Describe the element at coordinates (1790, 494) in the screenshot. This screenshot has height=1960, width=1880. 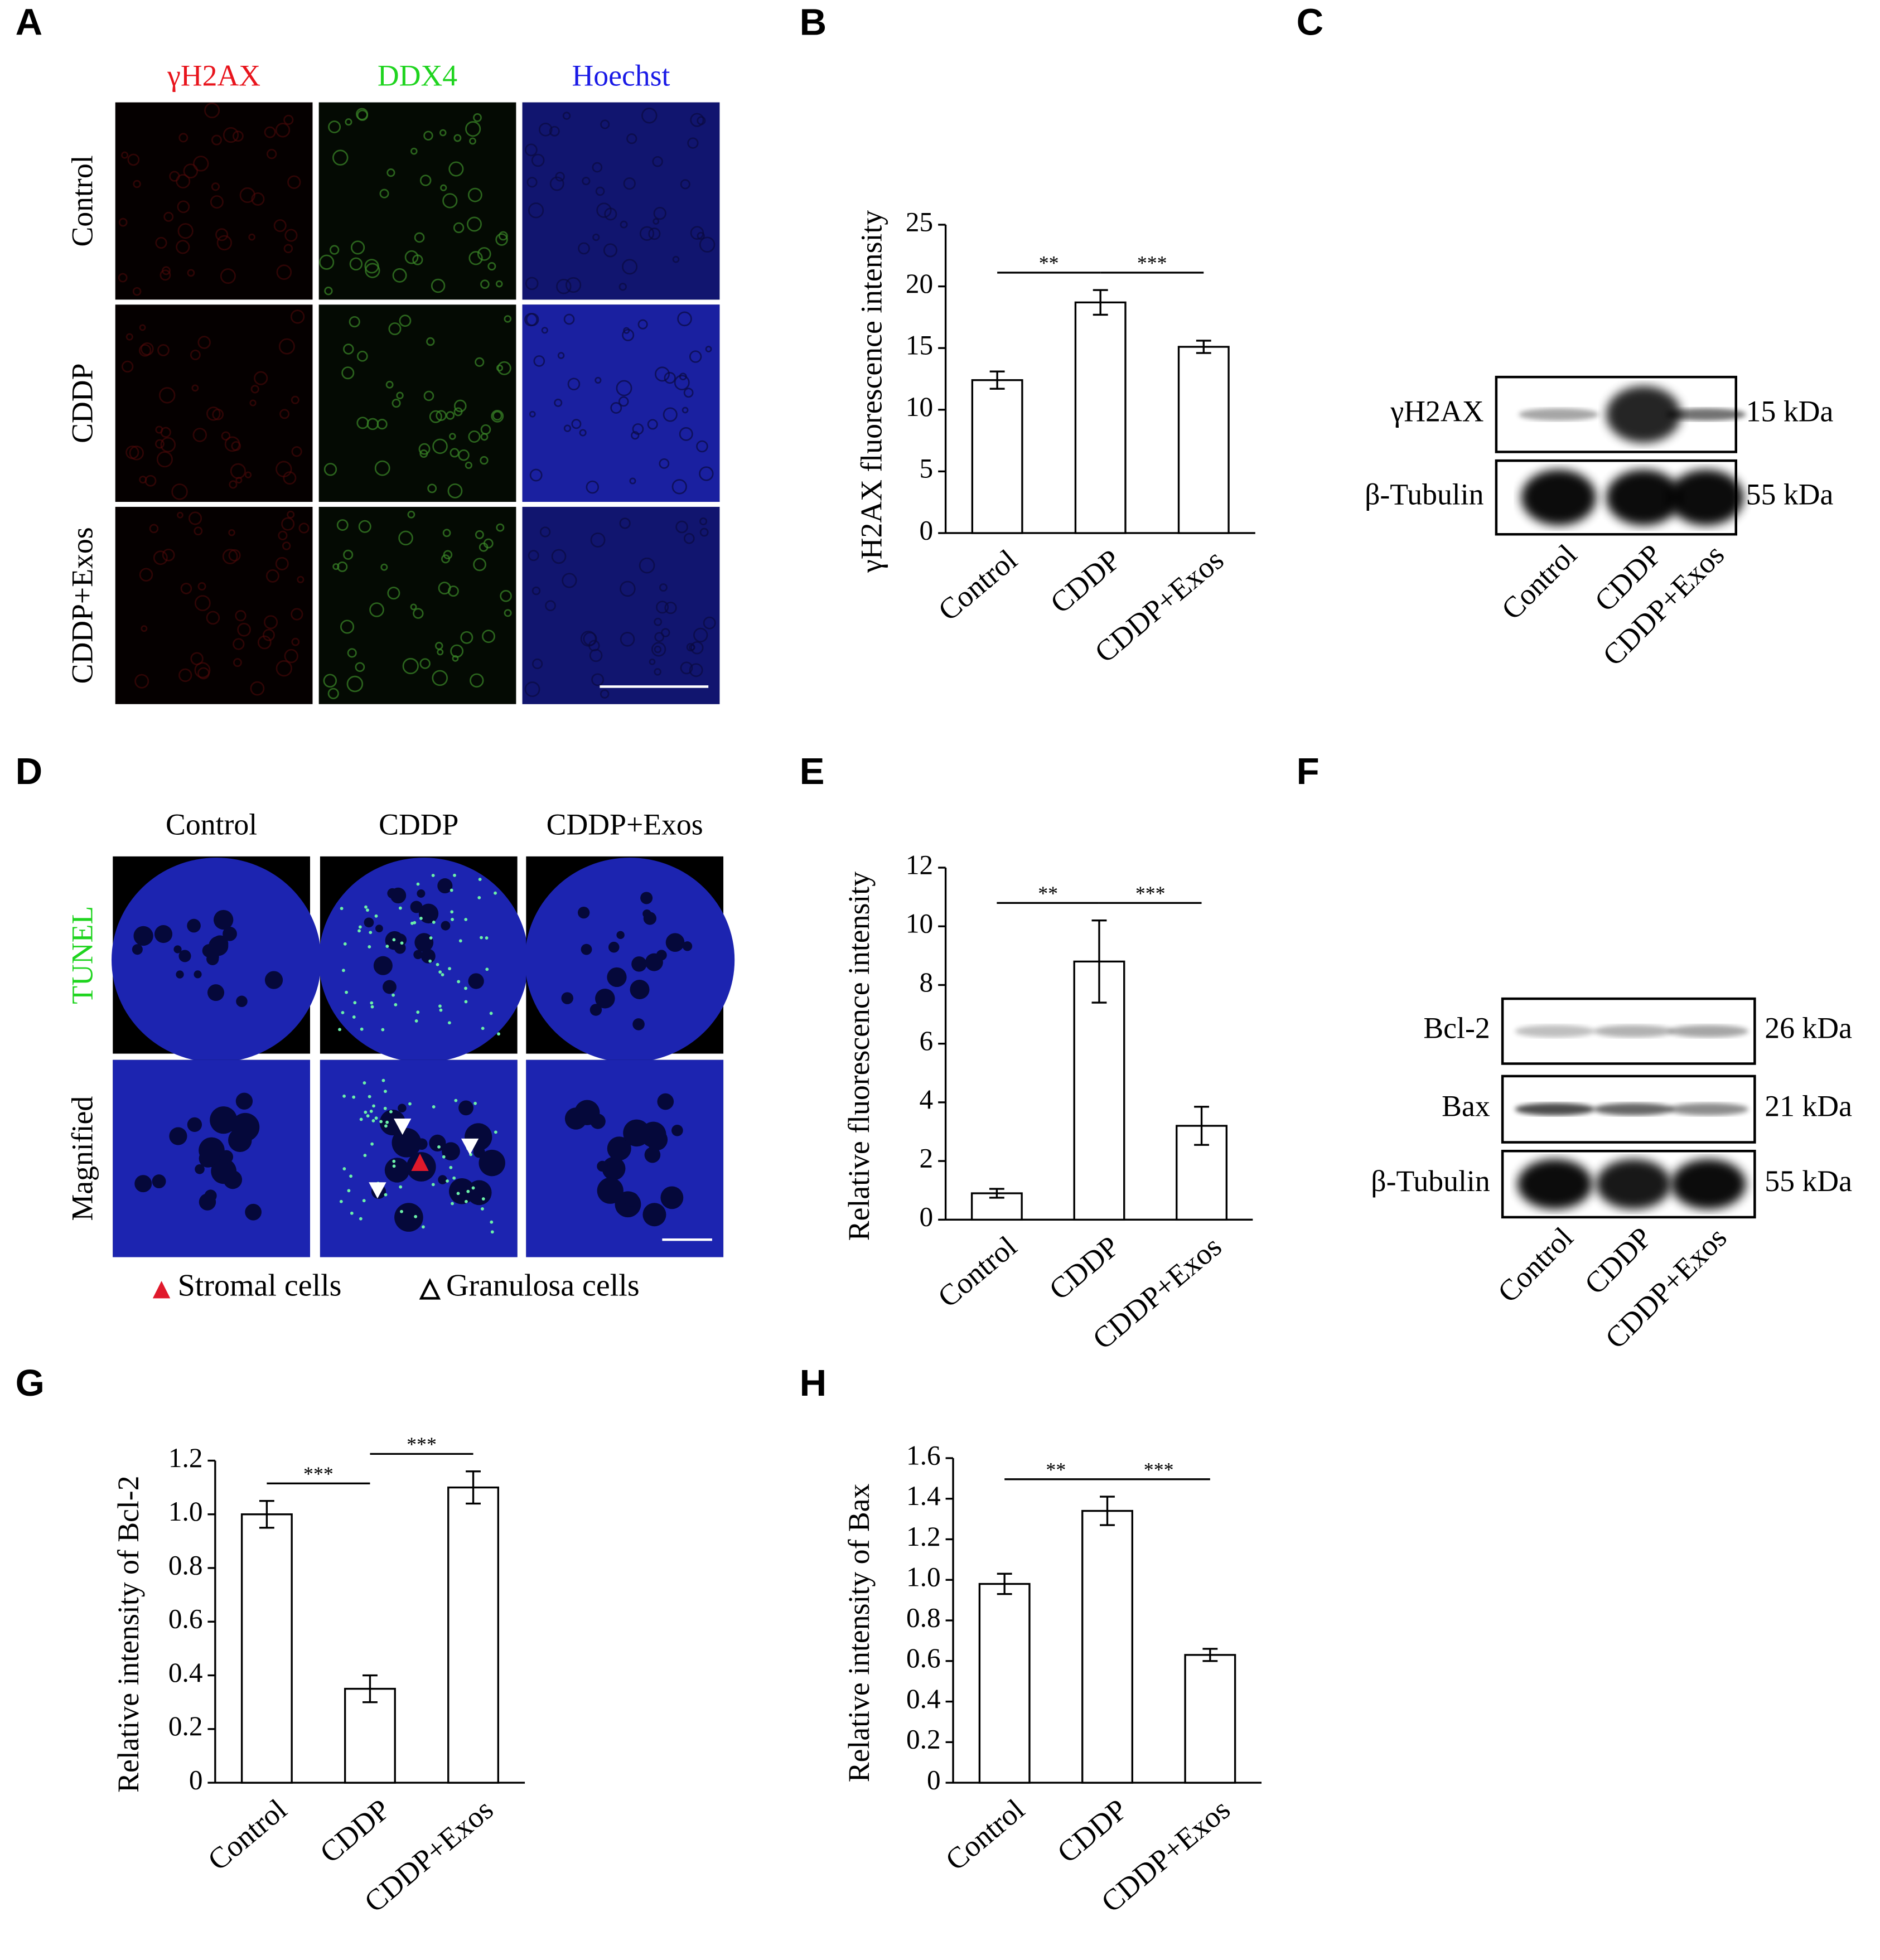
I see `band-size: 55 kDa` at that location.